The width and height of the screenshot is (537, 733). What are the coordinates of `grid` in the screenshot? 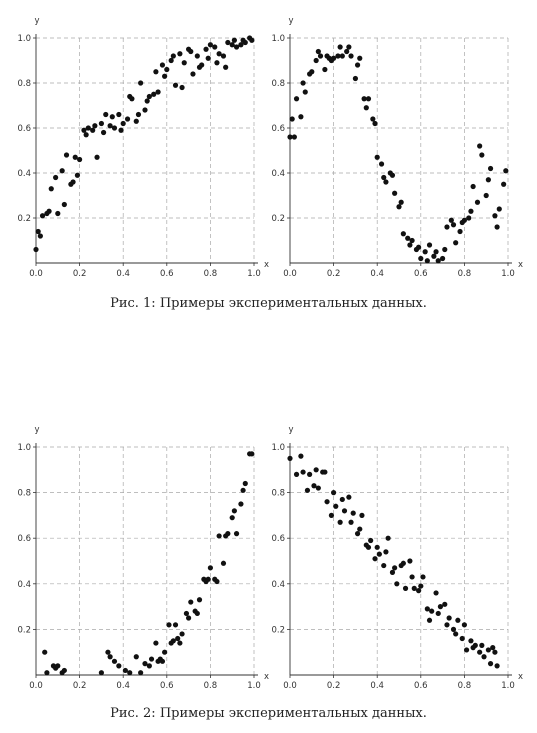 It's located at (399, 150).